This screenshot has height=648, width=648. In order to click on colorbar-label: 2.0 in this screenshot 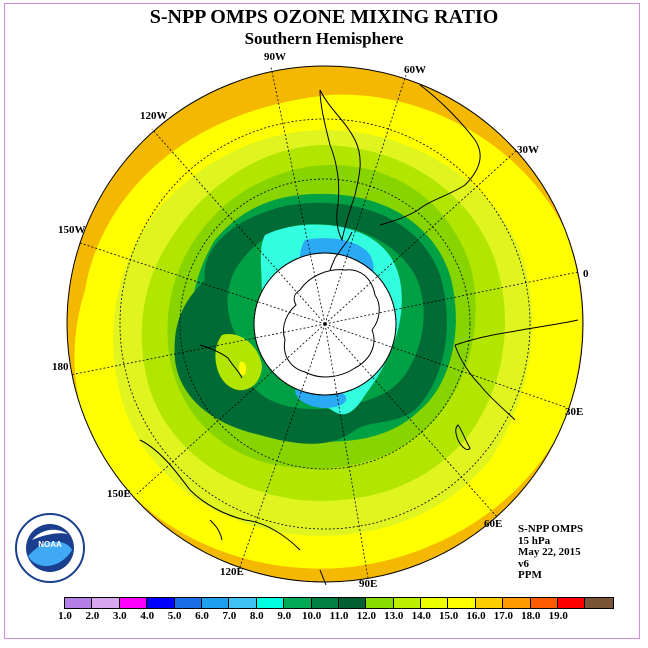, I will do `click(92, 616)`.